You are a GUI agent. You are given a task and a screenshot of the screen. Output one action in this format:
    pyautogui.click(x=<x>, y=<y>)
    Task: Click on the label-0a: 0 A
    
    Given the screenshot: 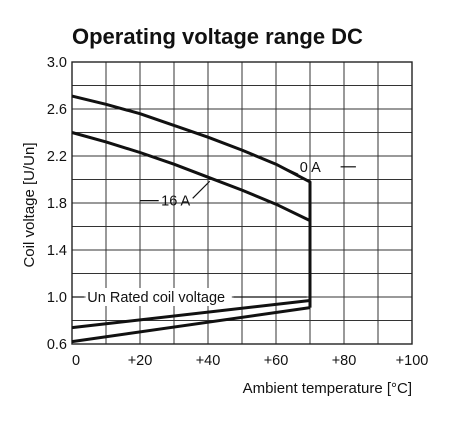 What is the action you would take?
    pyautogui.click(x=310, y=168)
    